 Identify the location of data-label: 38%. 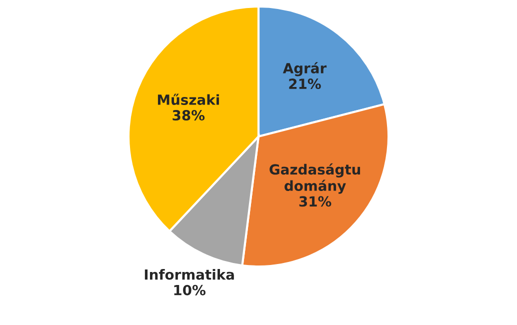
(188, 115).